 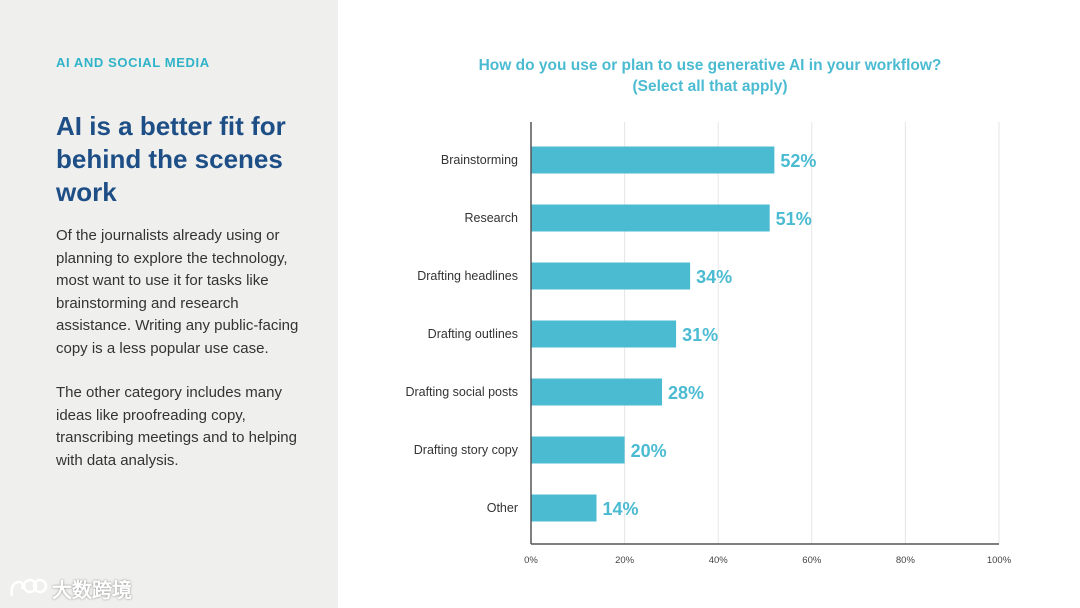 What do you see at coordinates (719, 560) in the screenshot?
I see `x-tick-label: 40%` at bounding box center [719, 560].